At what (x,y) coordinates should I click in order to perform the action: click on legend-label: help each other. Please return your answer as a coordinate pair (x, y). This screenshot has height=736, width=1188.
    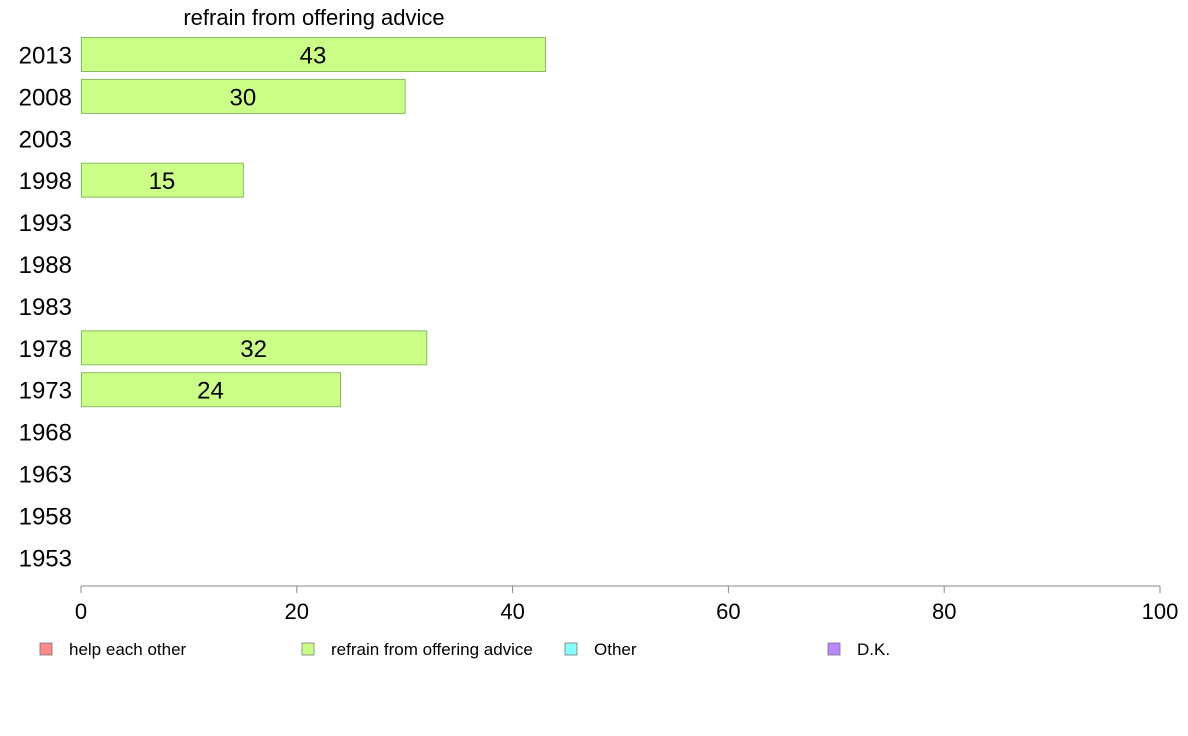
    Looking at the image, I should click on (128, 649).